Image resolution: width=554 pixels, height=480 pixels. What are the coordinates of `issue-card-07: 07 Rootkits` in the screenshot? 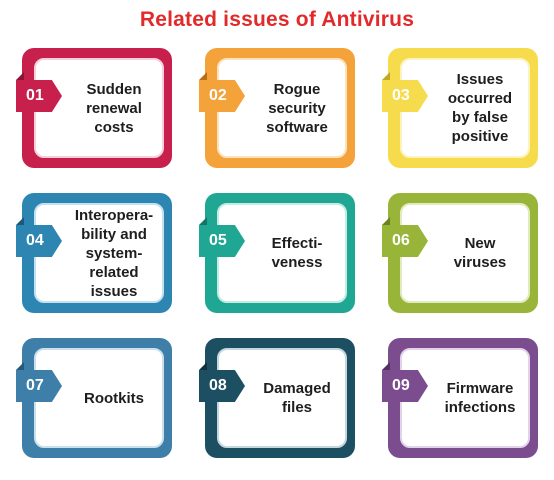 It's located at (94, 398).